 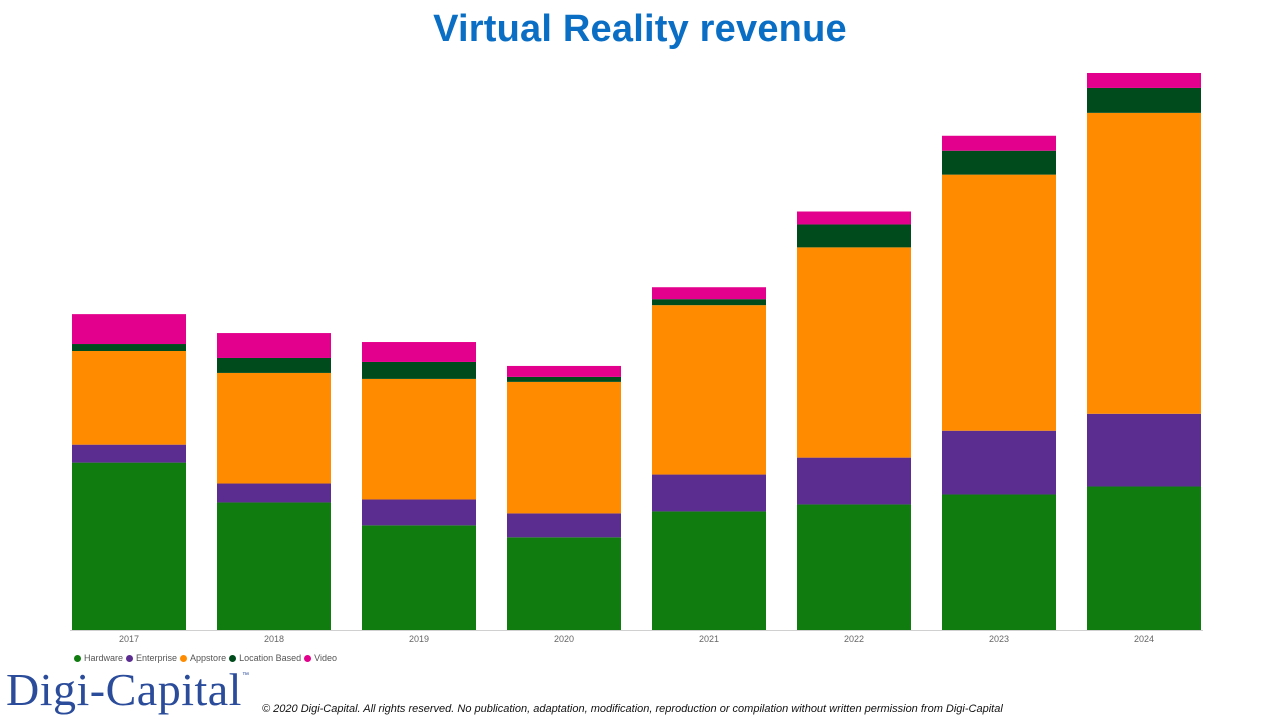 What do you see at coordinates (564, 639) in the screenshot?
I see `x-tick-label: 2020` at bounding box center [564, 639].